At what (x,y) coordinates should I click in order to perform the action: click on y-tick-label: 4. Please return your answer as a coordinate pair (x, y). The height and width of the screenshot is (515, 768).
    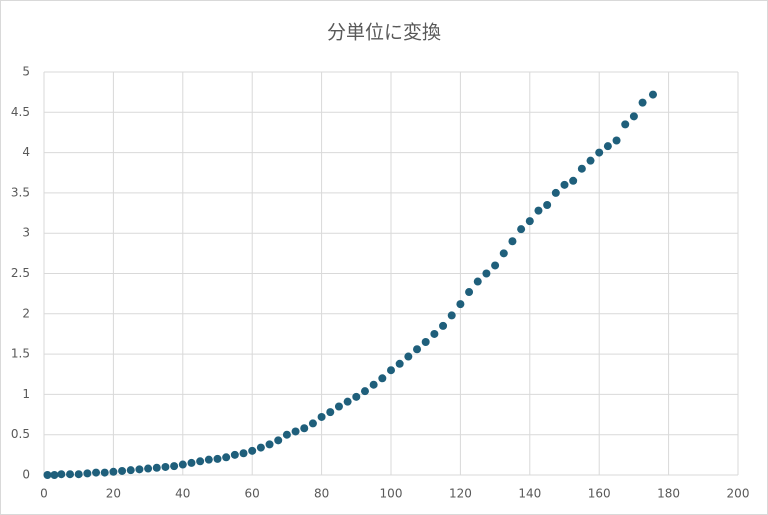
    Looking at the image, I should click on (26, 152).